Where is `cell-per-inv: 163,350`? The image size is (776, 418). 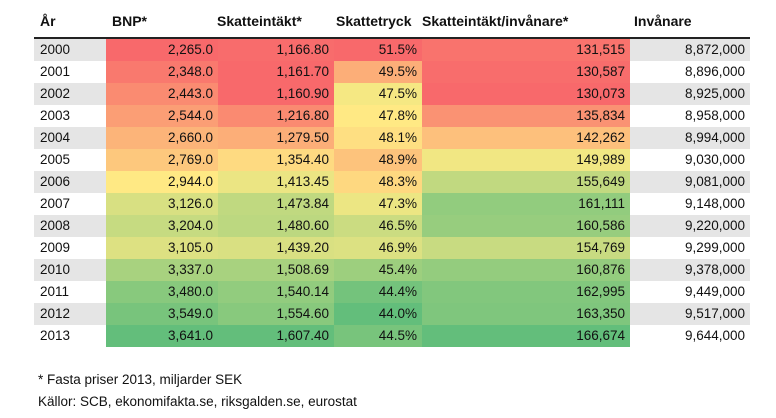 cell-per-inv: 163,350 is located at coordinates (526, 314).